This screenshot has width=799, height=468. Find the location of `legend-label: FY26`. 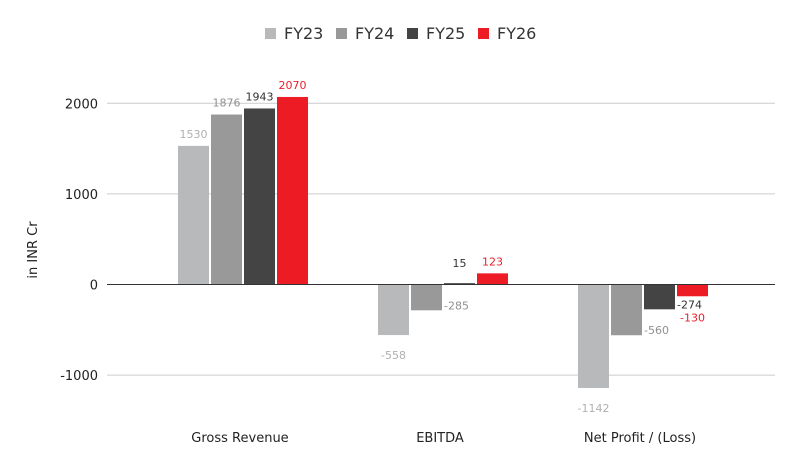

legend-label: FY26 is located at coordinates (516, 33).